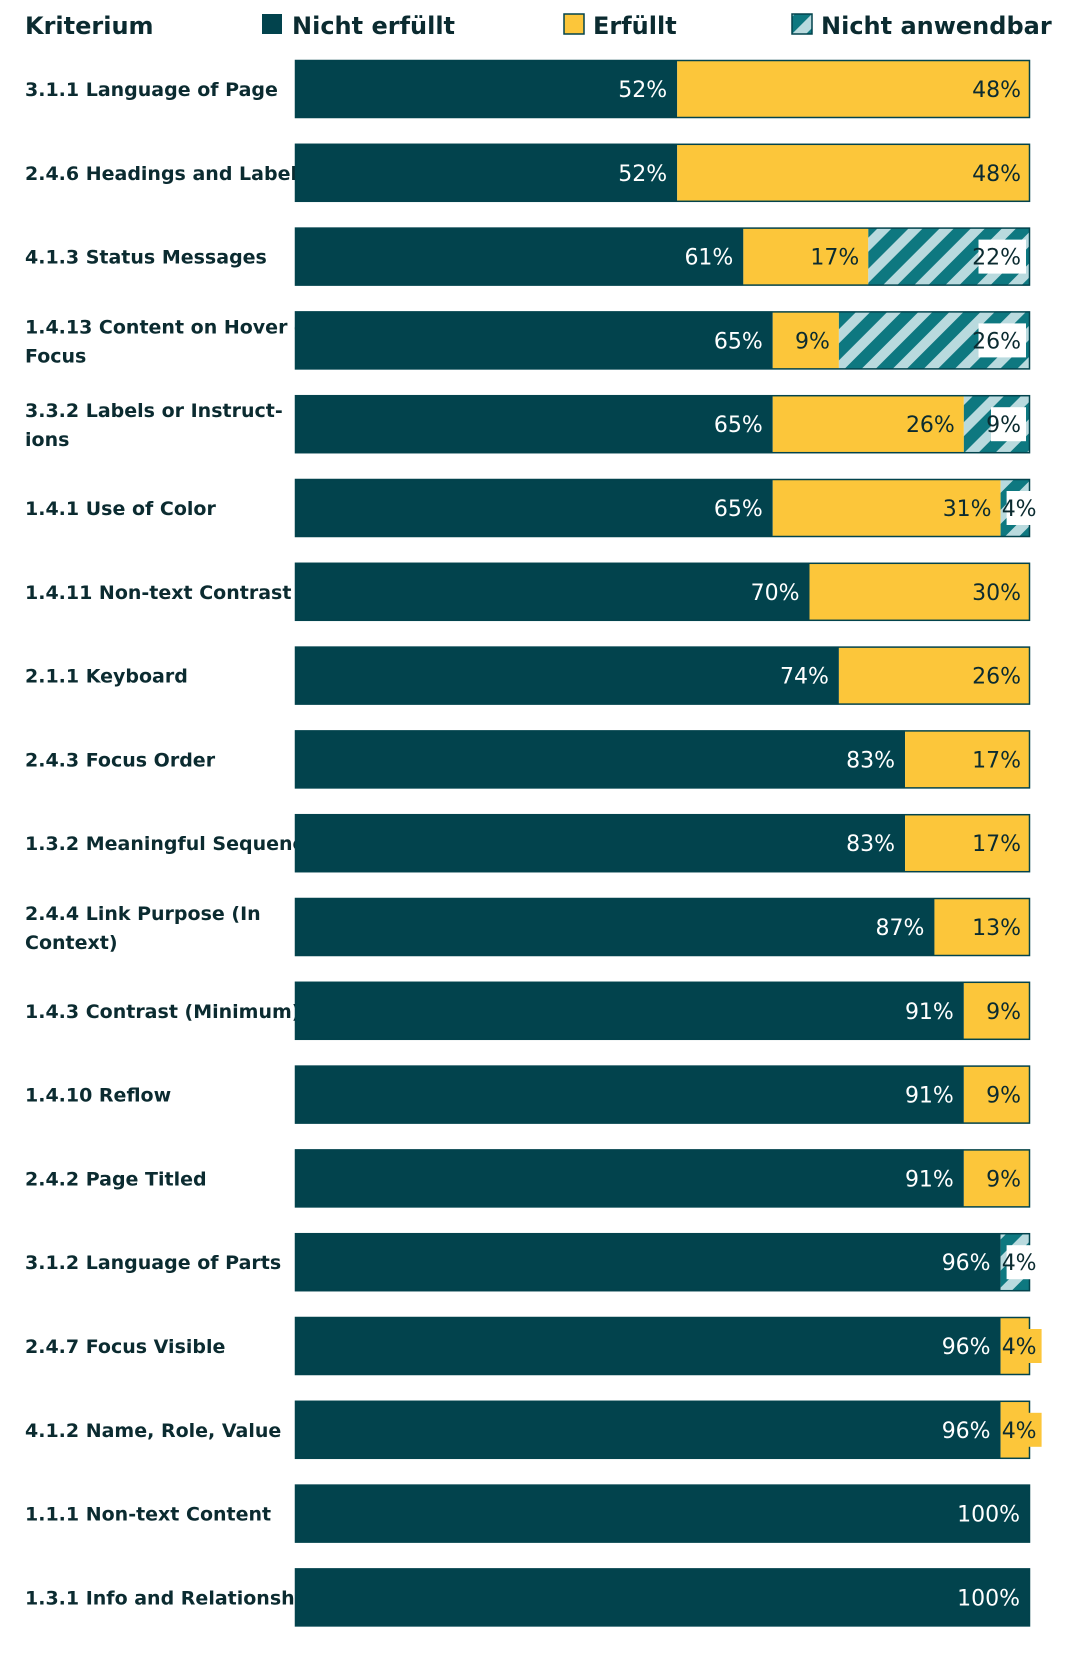  What do you see at coordinates (642, 90) in the screenshot?
I see `data-label-nicht-erfuellt: 52%` at bounding box center [642, 90].